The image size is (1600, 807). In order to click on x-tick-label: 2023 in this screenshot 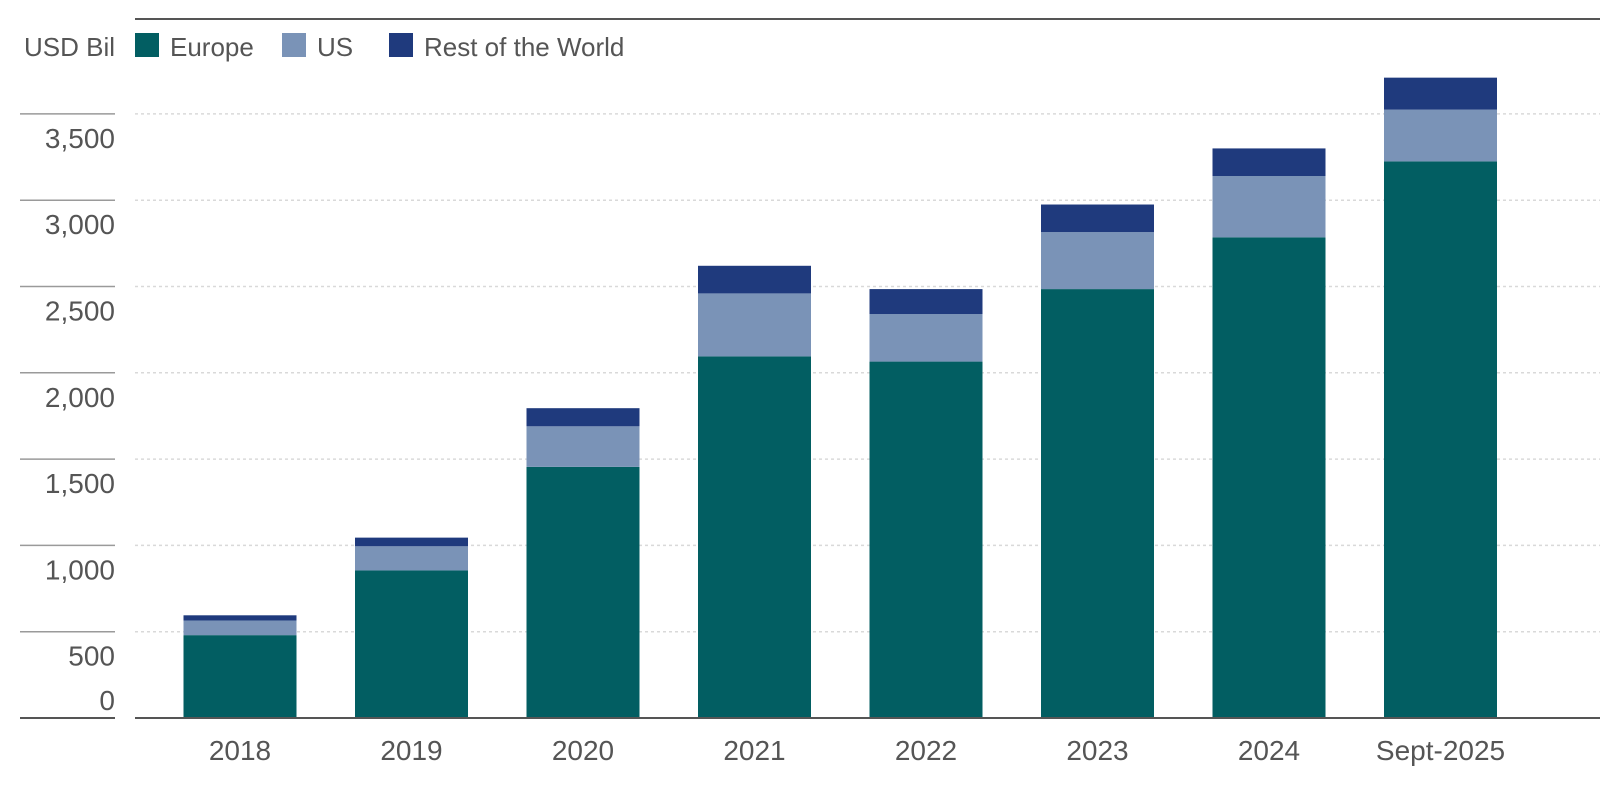, I will do `click(1097, 750)`.